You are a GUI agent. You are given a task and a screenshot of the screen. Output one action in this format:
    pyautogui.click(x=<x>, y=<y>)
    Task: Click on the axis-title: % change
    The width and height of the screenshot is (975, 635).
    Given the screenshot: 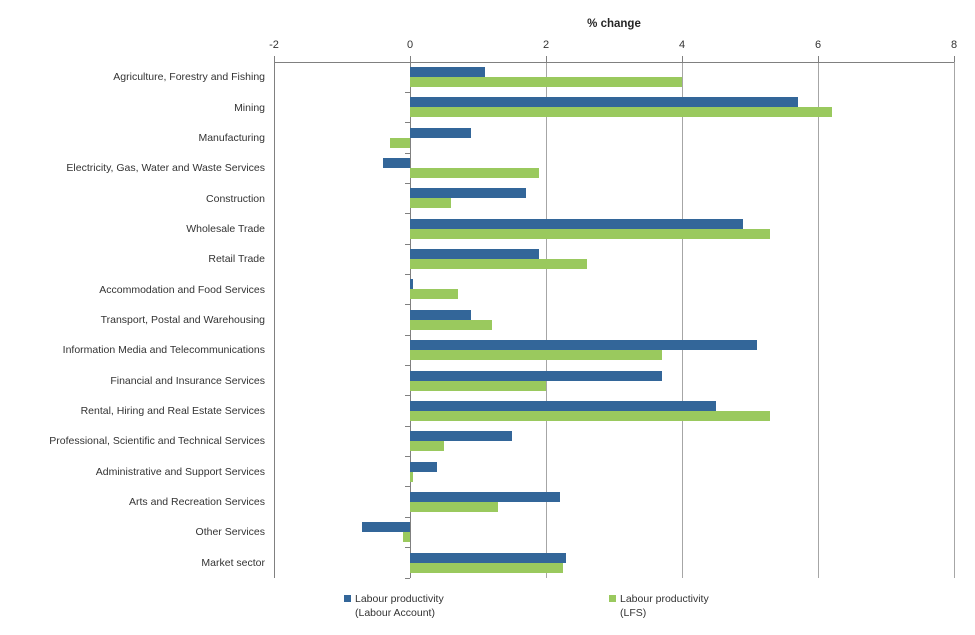 What is the action you would take?
    pyautogui.click(x=614, y=24)
    